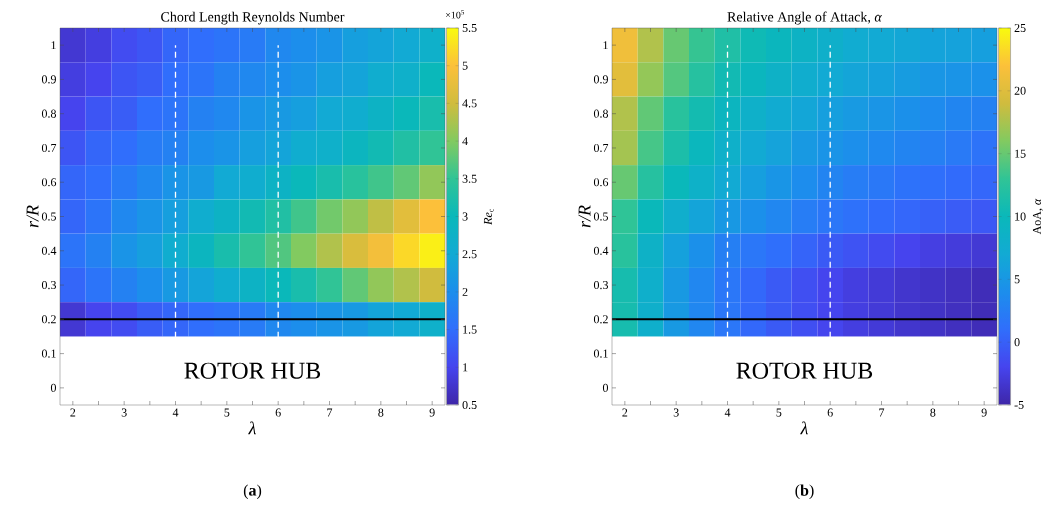  Describe the element at coordinates (469, 103) in the screenshot. I see `color-bar-label: 4.5` at that location.